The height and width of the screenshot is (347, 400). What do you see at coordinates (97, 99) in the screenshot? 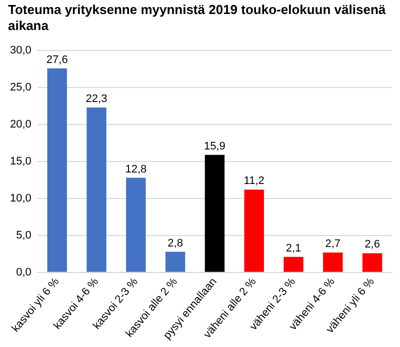
I see `data-label: 22,3` at bounding box center [97, 99].